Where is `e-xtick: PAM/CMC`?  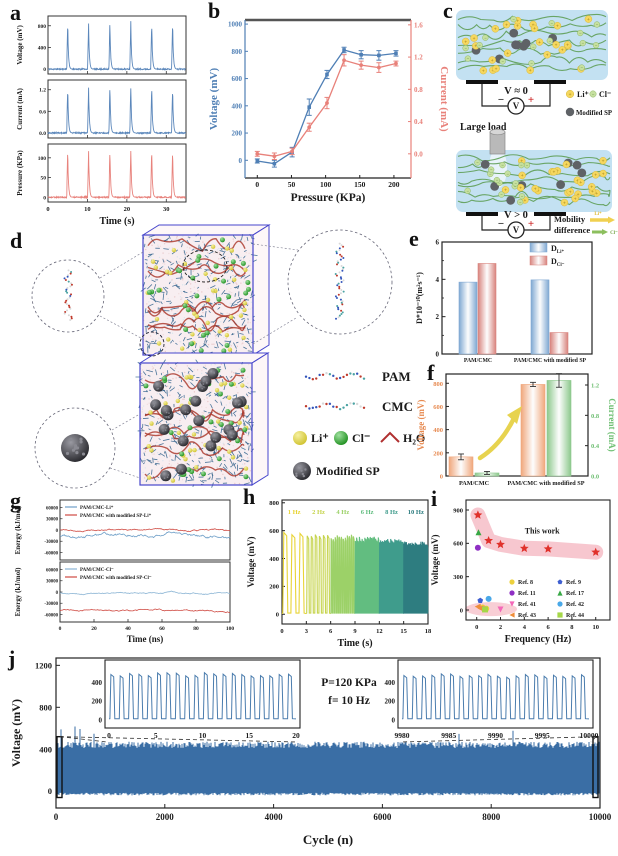 e-xtick: PAM/CMC is located at coordinates (478, 361).